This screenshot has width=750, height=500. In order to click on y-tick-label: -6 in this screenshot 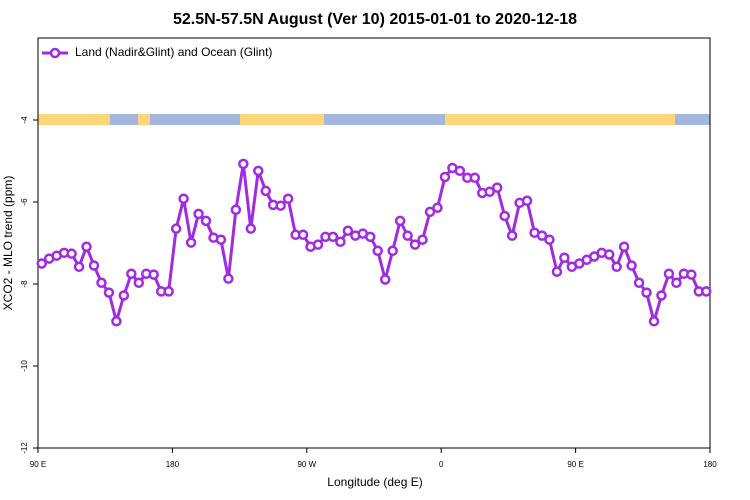, I will do `click(24, 202)`.